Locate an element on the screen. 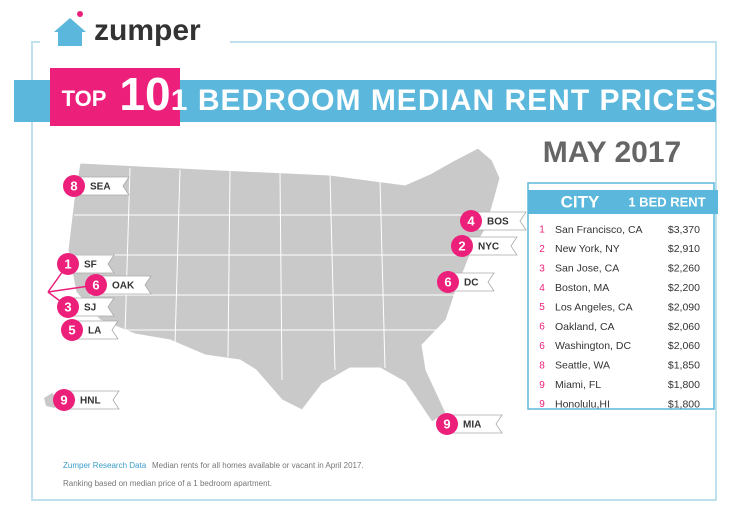 Image resolution: width=748 pixels, height=520 pixels. marker-rank: 1 is located at coordinates (67, 263).